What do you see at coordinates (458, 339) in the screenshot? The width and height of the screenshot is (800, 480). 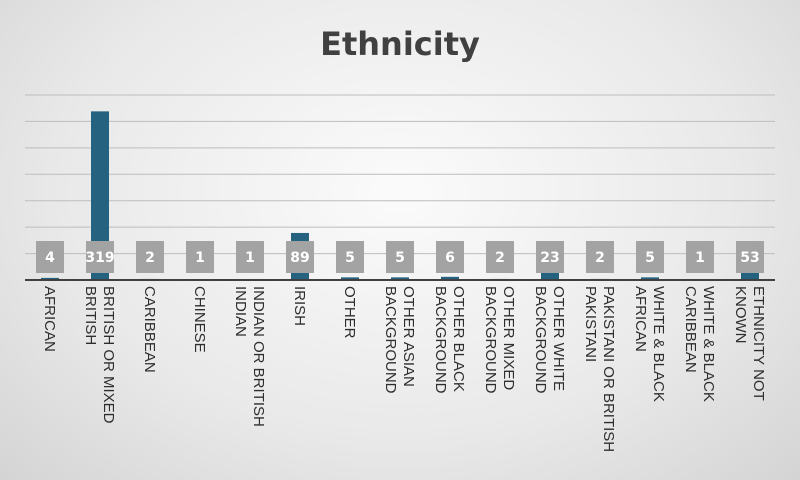 I see `category-label-line: OTHER BLACK` at bounding box center [458, 339].